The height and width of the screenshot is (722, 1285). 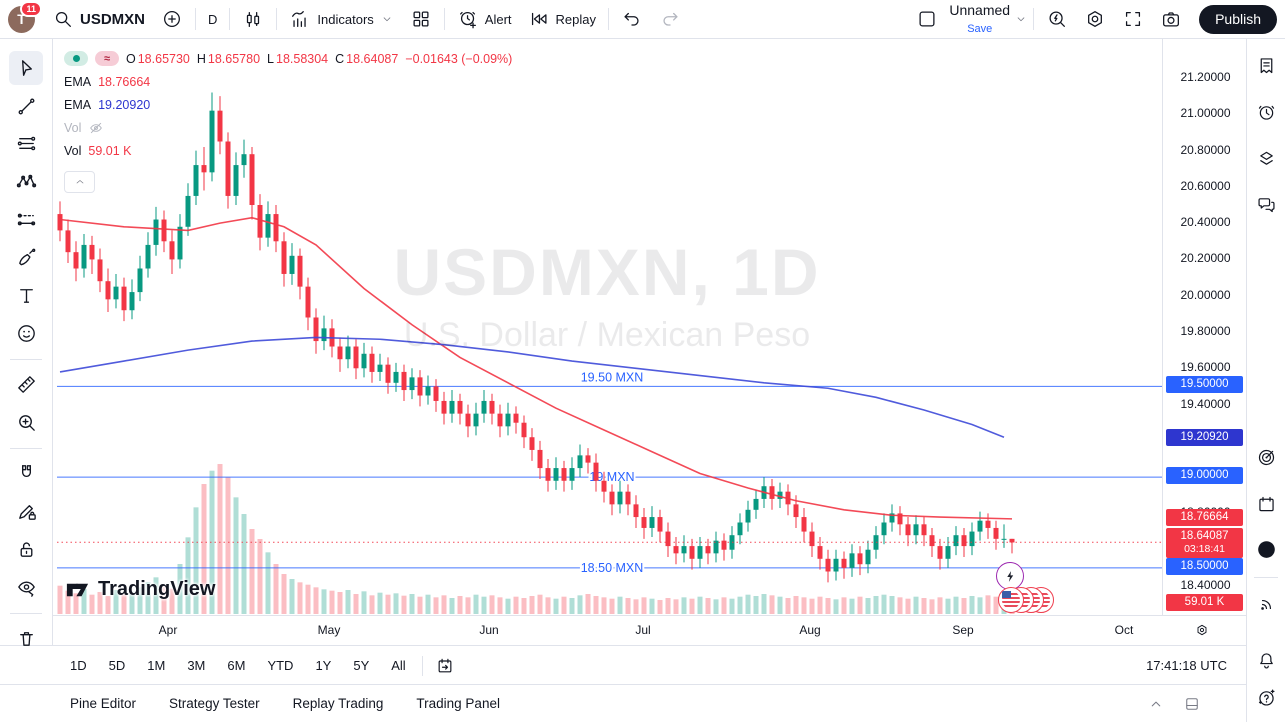 I want to click on range-button-3m: 3M, so click(x=196, y=665).